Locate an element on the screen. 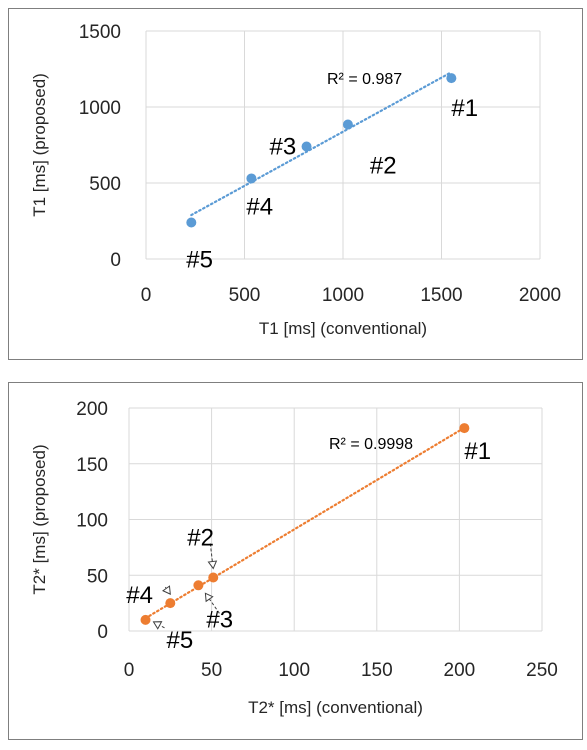  x-tick-label: 100 is located at coordinates (294, 670).